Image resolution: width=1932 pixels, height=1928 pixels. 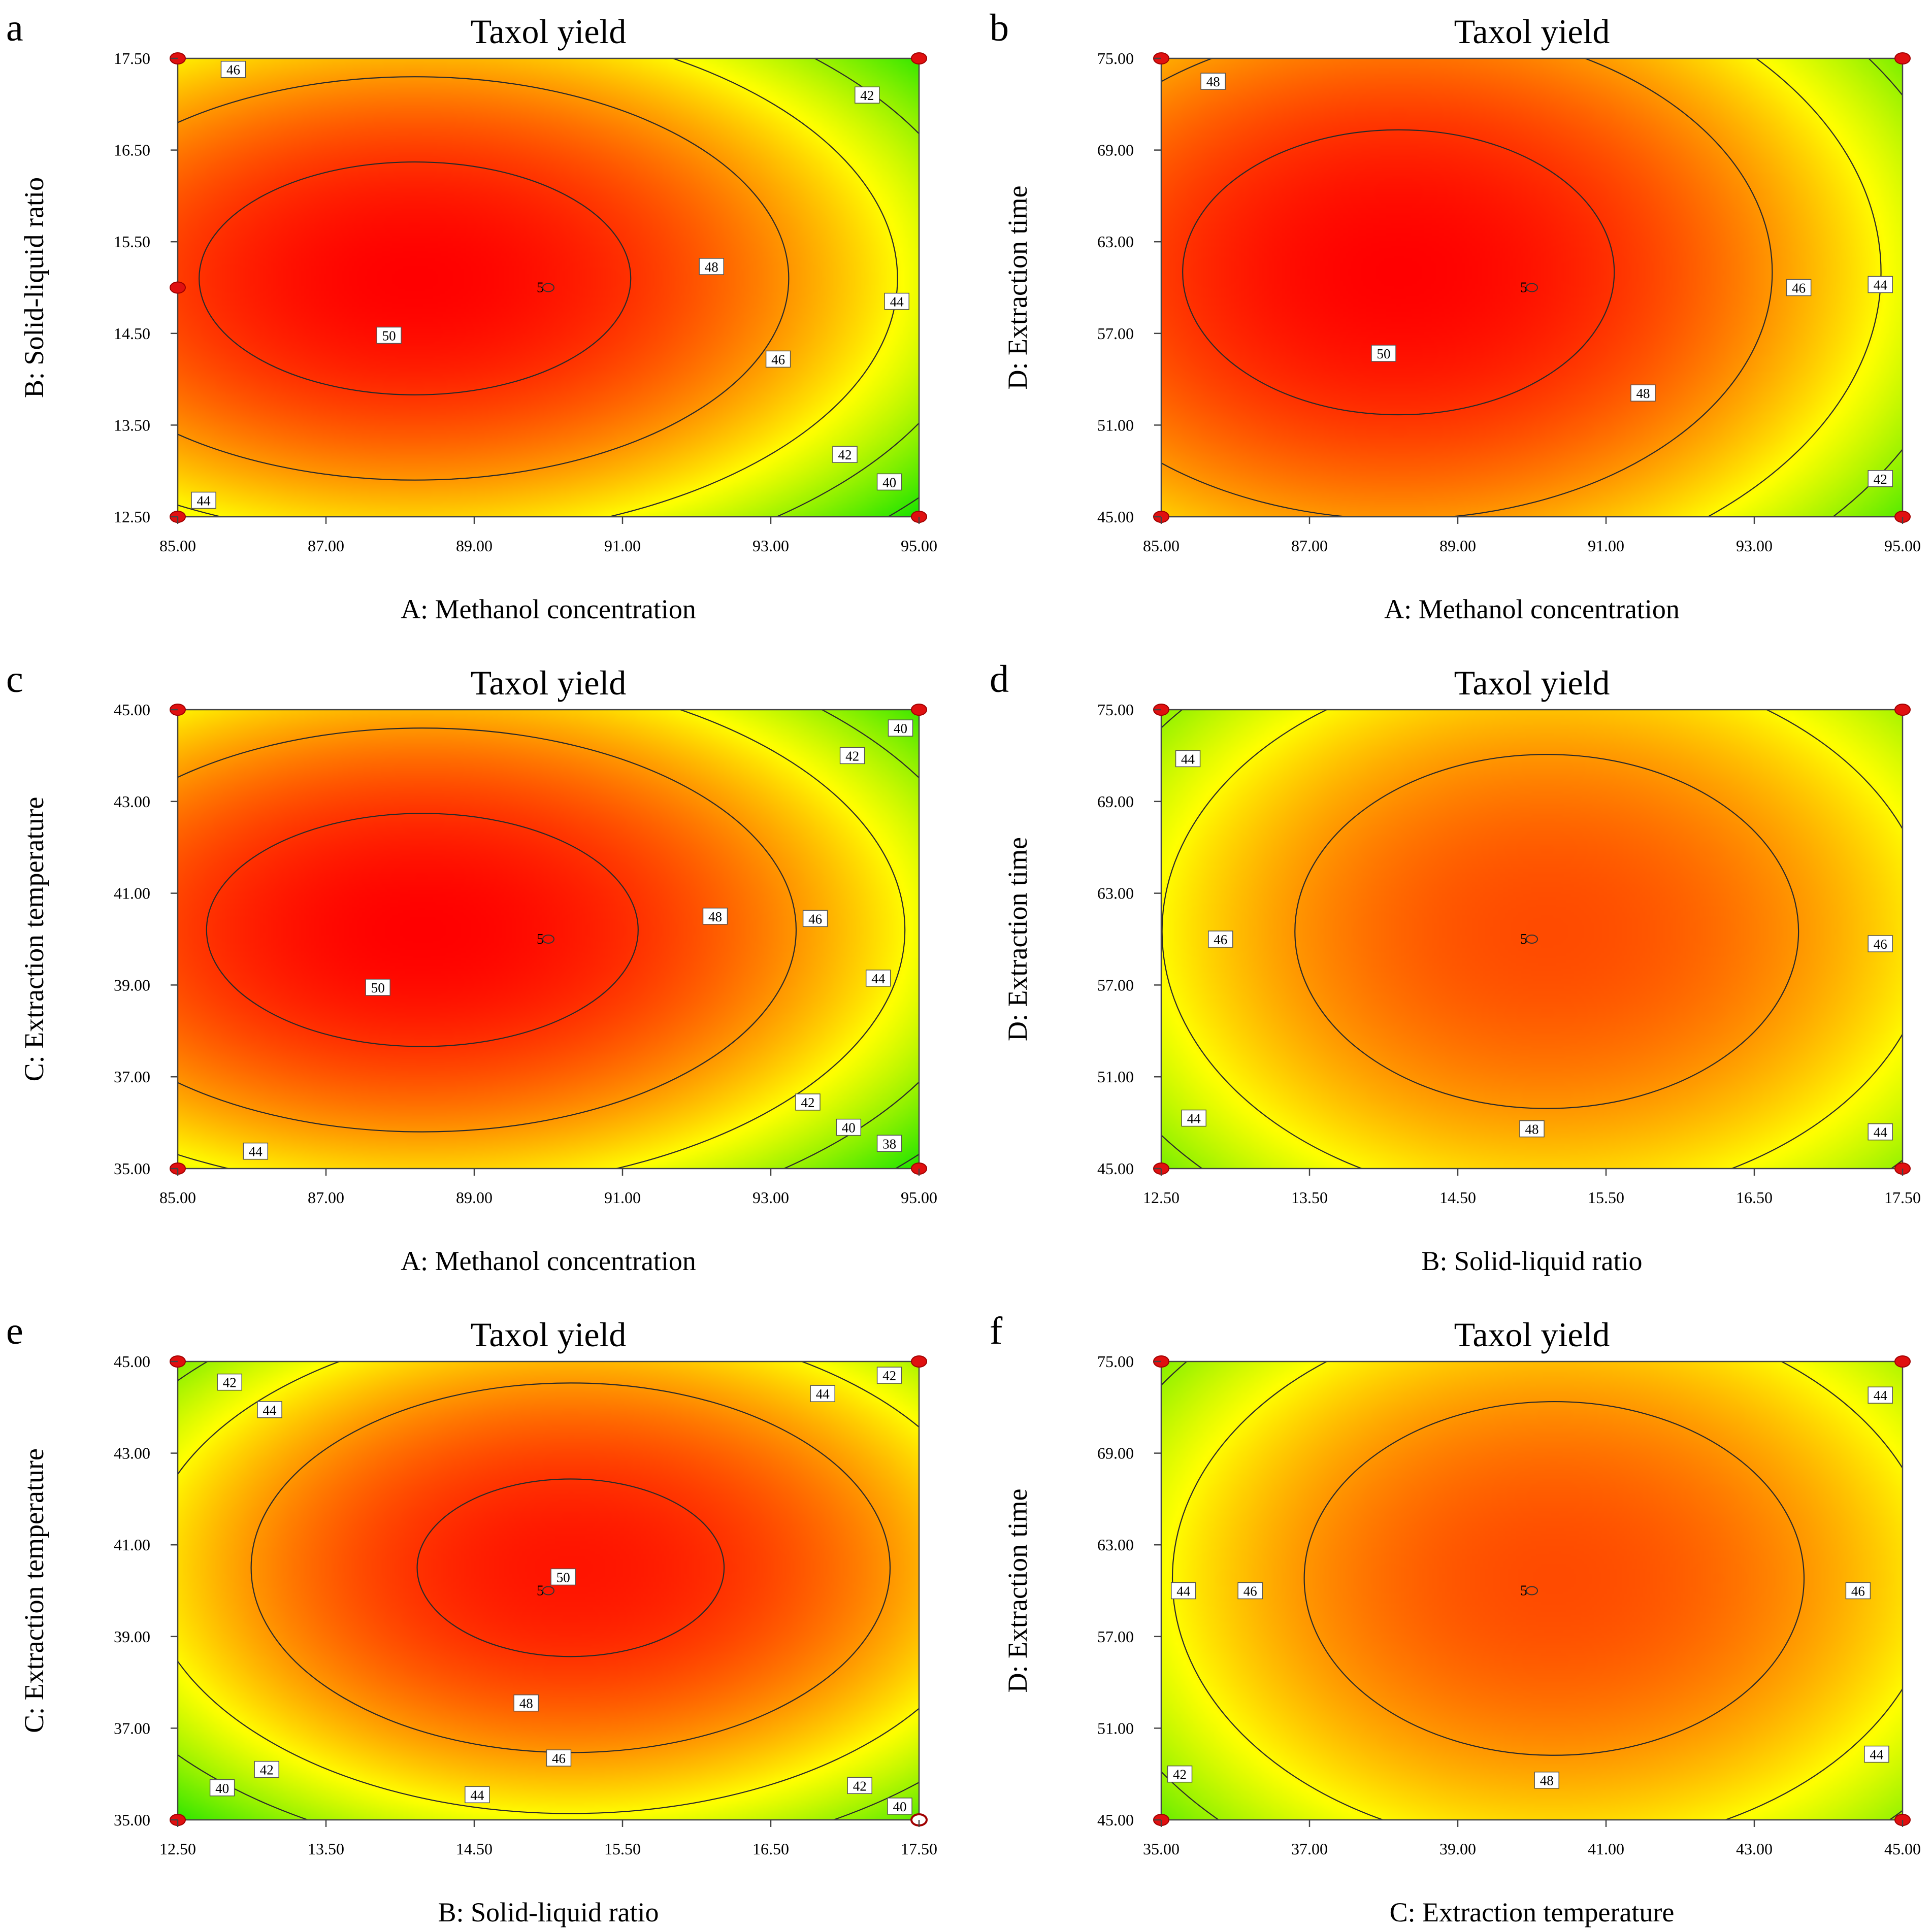 What do you see at coordinates (1017, 1591) in the screenshot?
I see `y-axis-label: D: Extraction time` at bounding box center [1017, 1591].